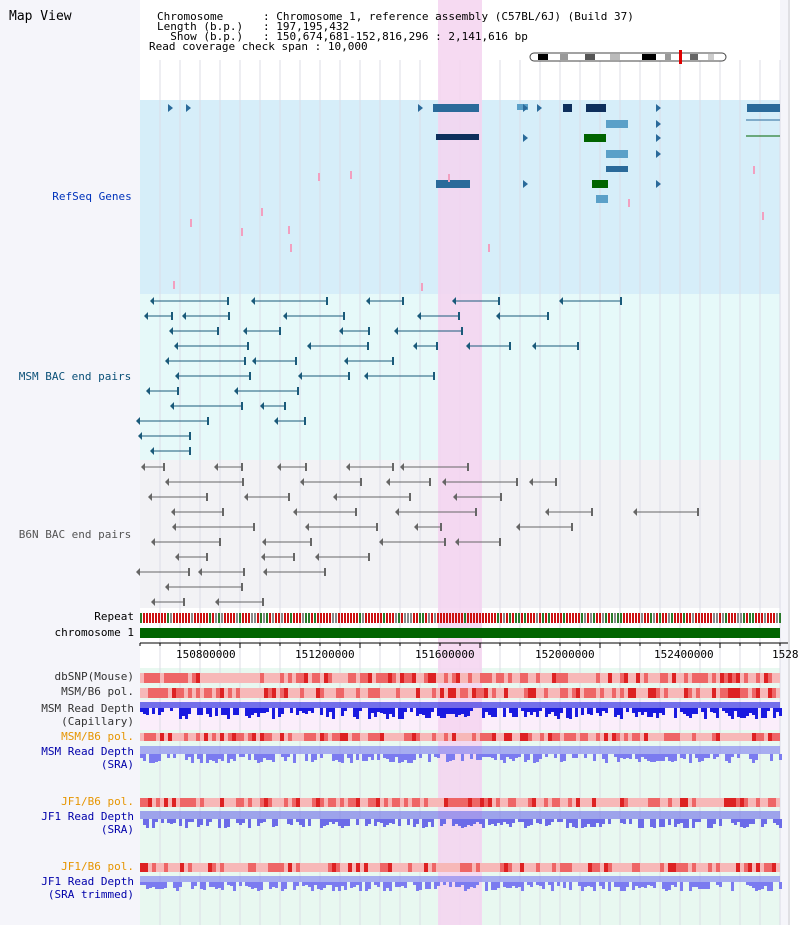  Describe the element at coordinates (94, 676) in the screenshot. I see `track-label-dbsnp: dbSNP(Mouse)` at that location.